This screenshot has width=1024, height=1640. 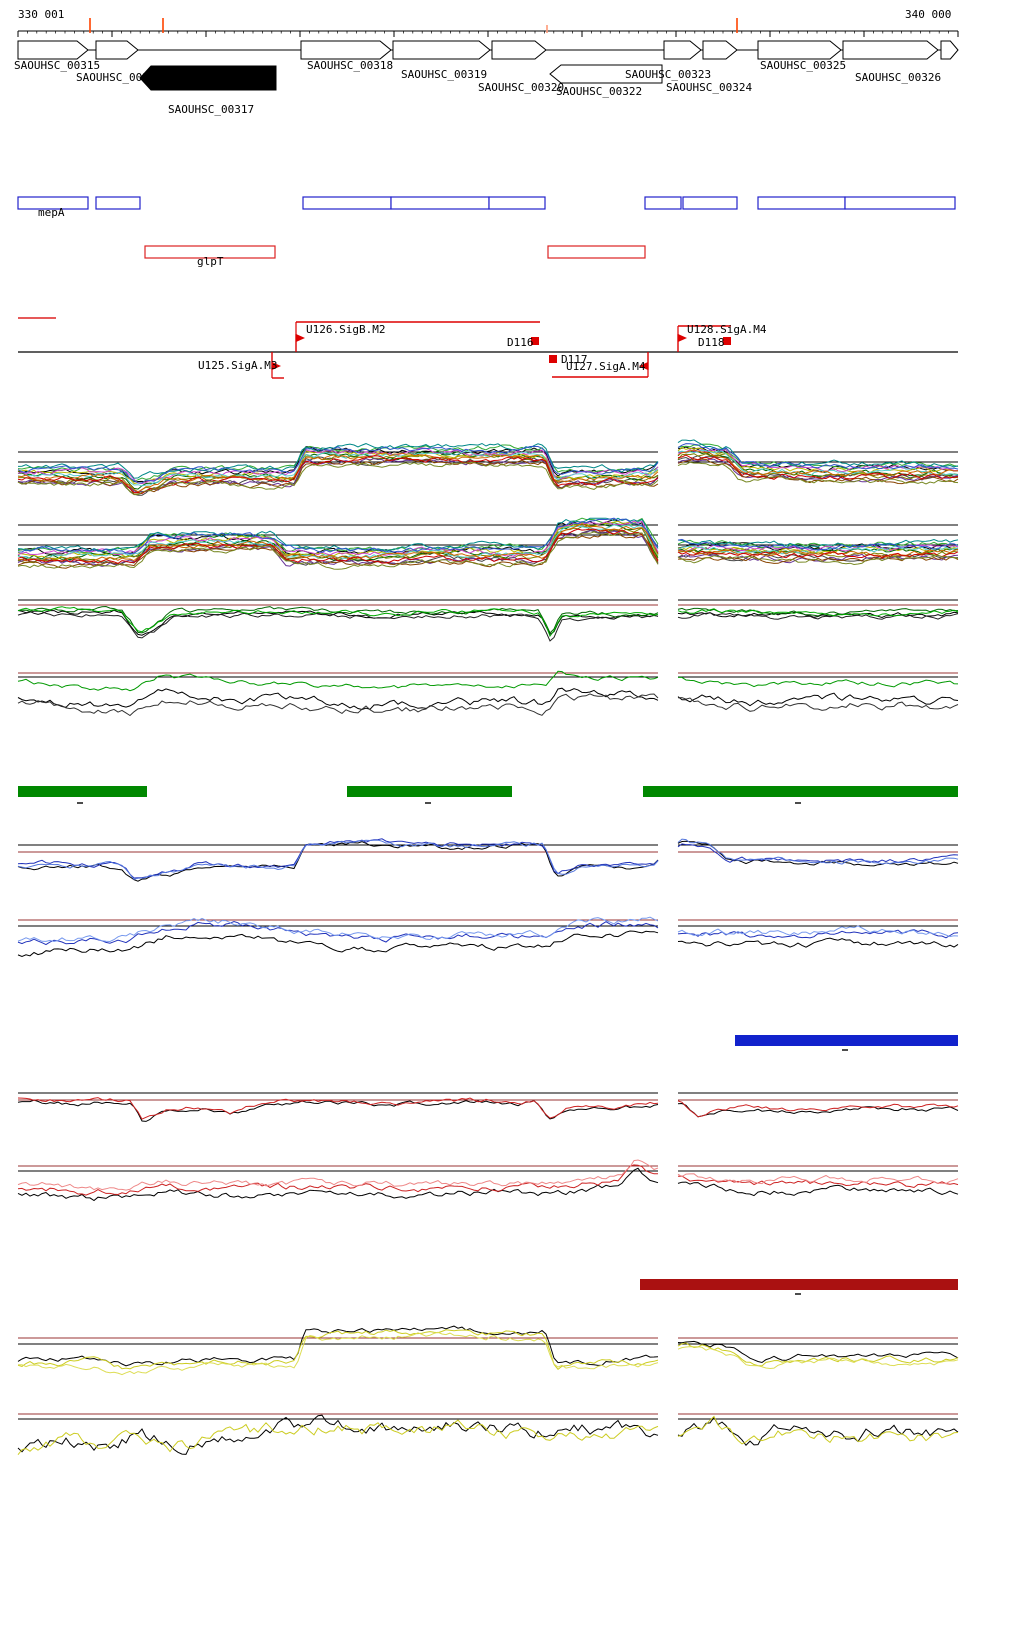 I want to click on gene-label-SAOUHSC_00318: SAOUHSC_00318, so click(x=350, y=65).